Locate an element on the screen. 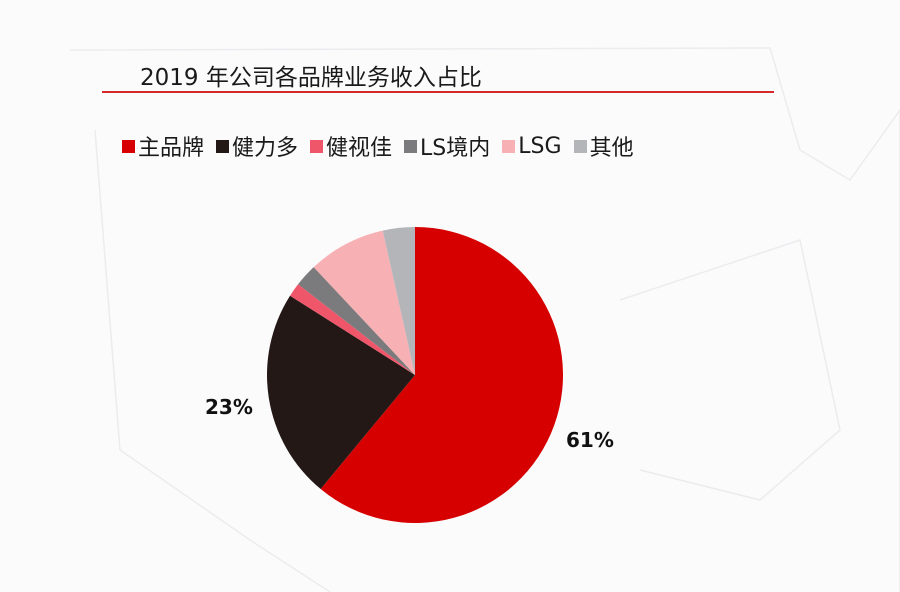  legend-label: 健视佳 is located at coordinates (359, 148).